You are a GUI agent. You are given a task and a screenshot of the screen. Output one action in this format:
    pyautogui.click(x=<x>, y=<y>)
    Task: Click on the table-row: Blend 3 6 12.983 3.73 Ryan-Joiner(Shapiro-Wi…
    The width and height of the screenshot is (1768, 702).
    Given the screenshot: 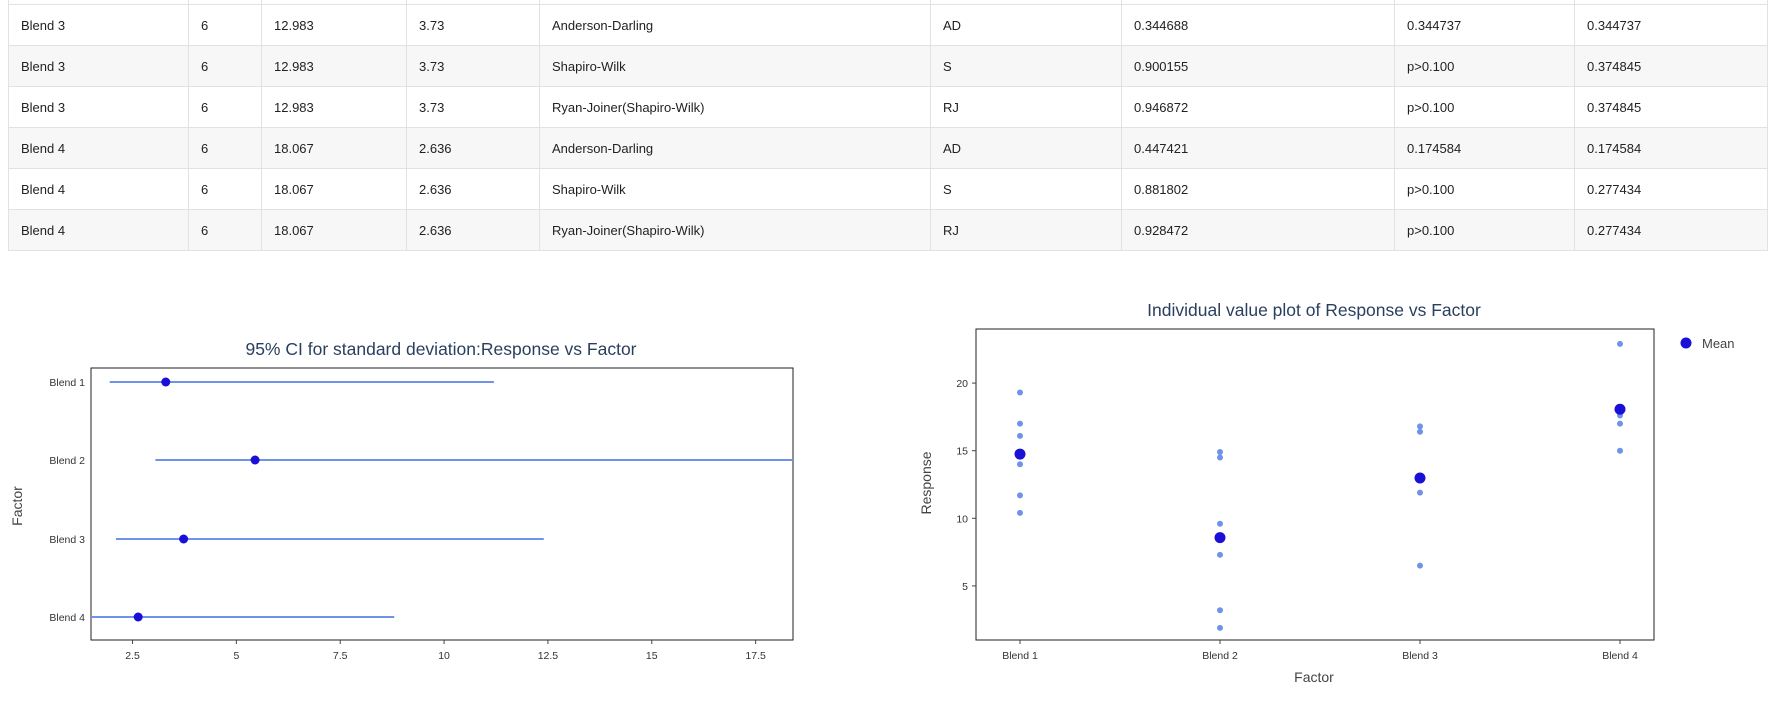 What is the action you would take?
    pyautogui.click(x=888, y=107)
    